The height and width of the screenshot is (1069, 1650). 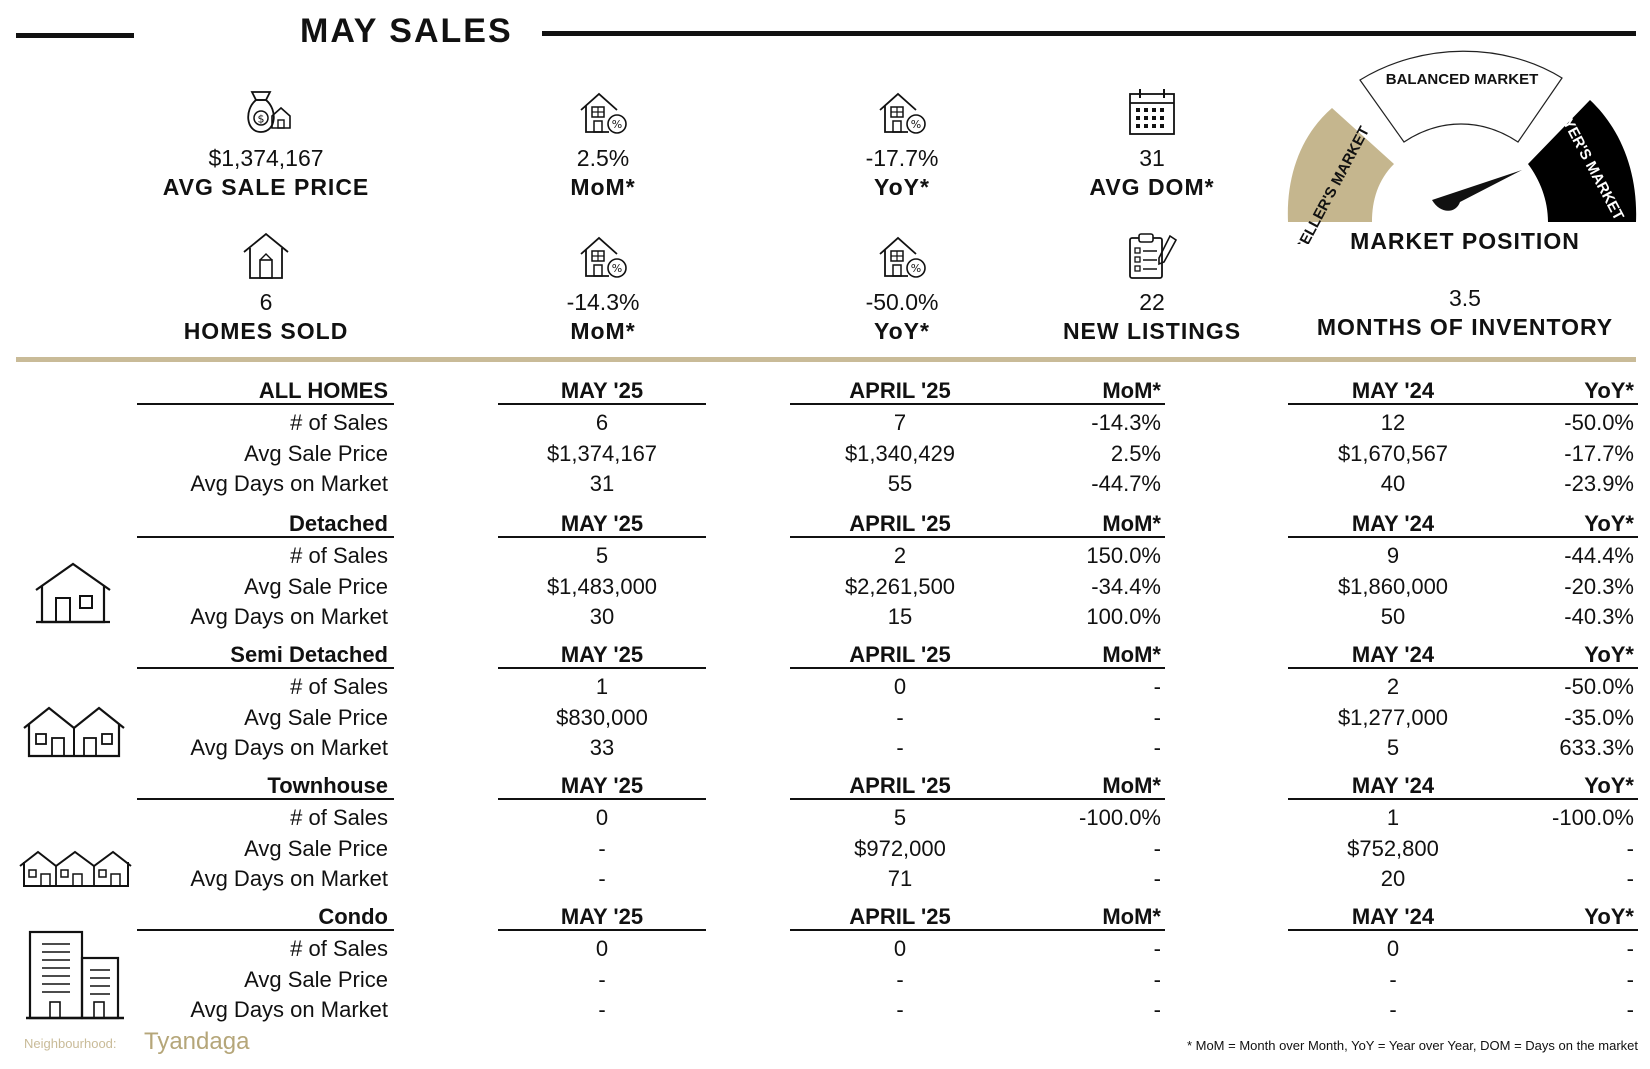 What do you see at coordinates (75, 975) in the screenshot?
I see `condo-building-icon` at bounding box center [75, 975].